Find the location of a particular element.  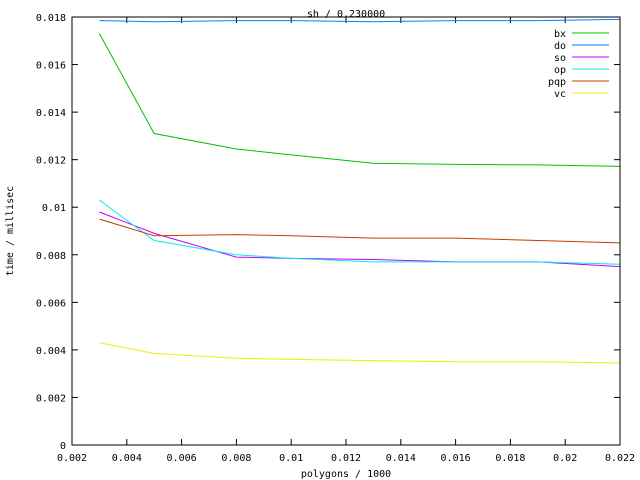

x-tick-label: 0.022 is located at coordinates (620, 458).